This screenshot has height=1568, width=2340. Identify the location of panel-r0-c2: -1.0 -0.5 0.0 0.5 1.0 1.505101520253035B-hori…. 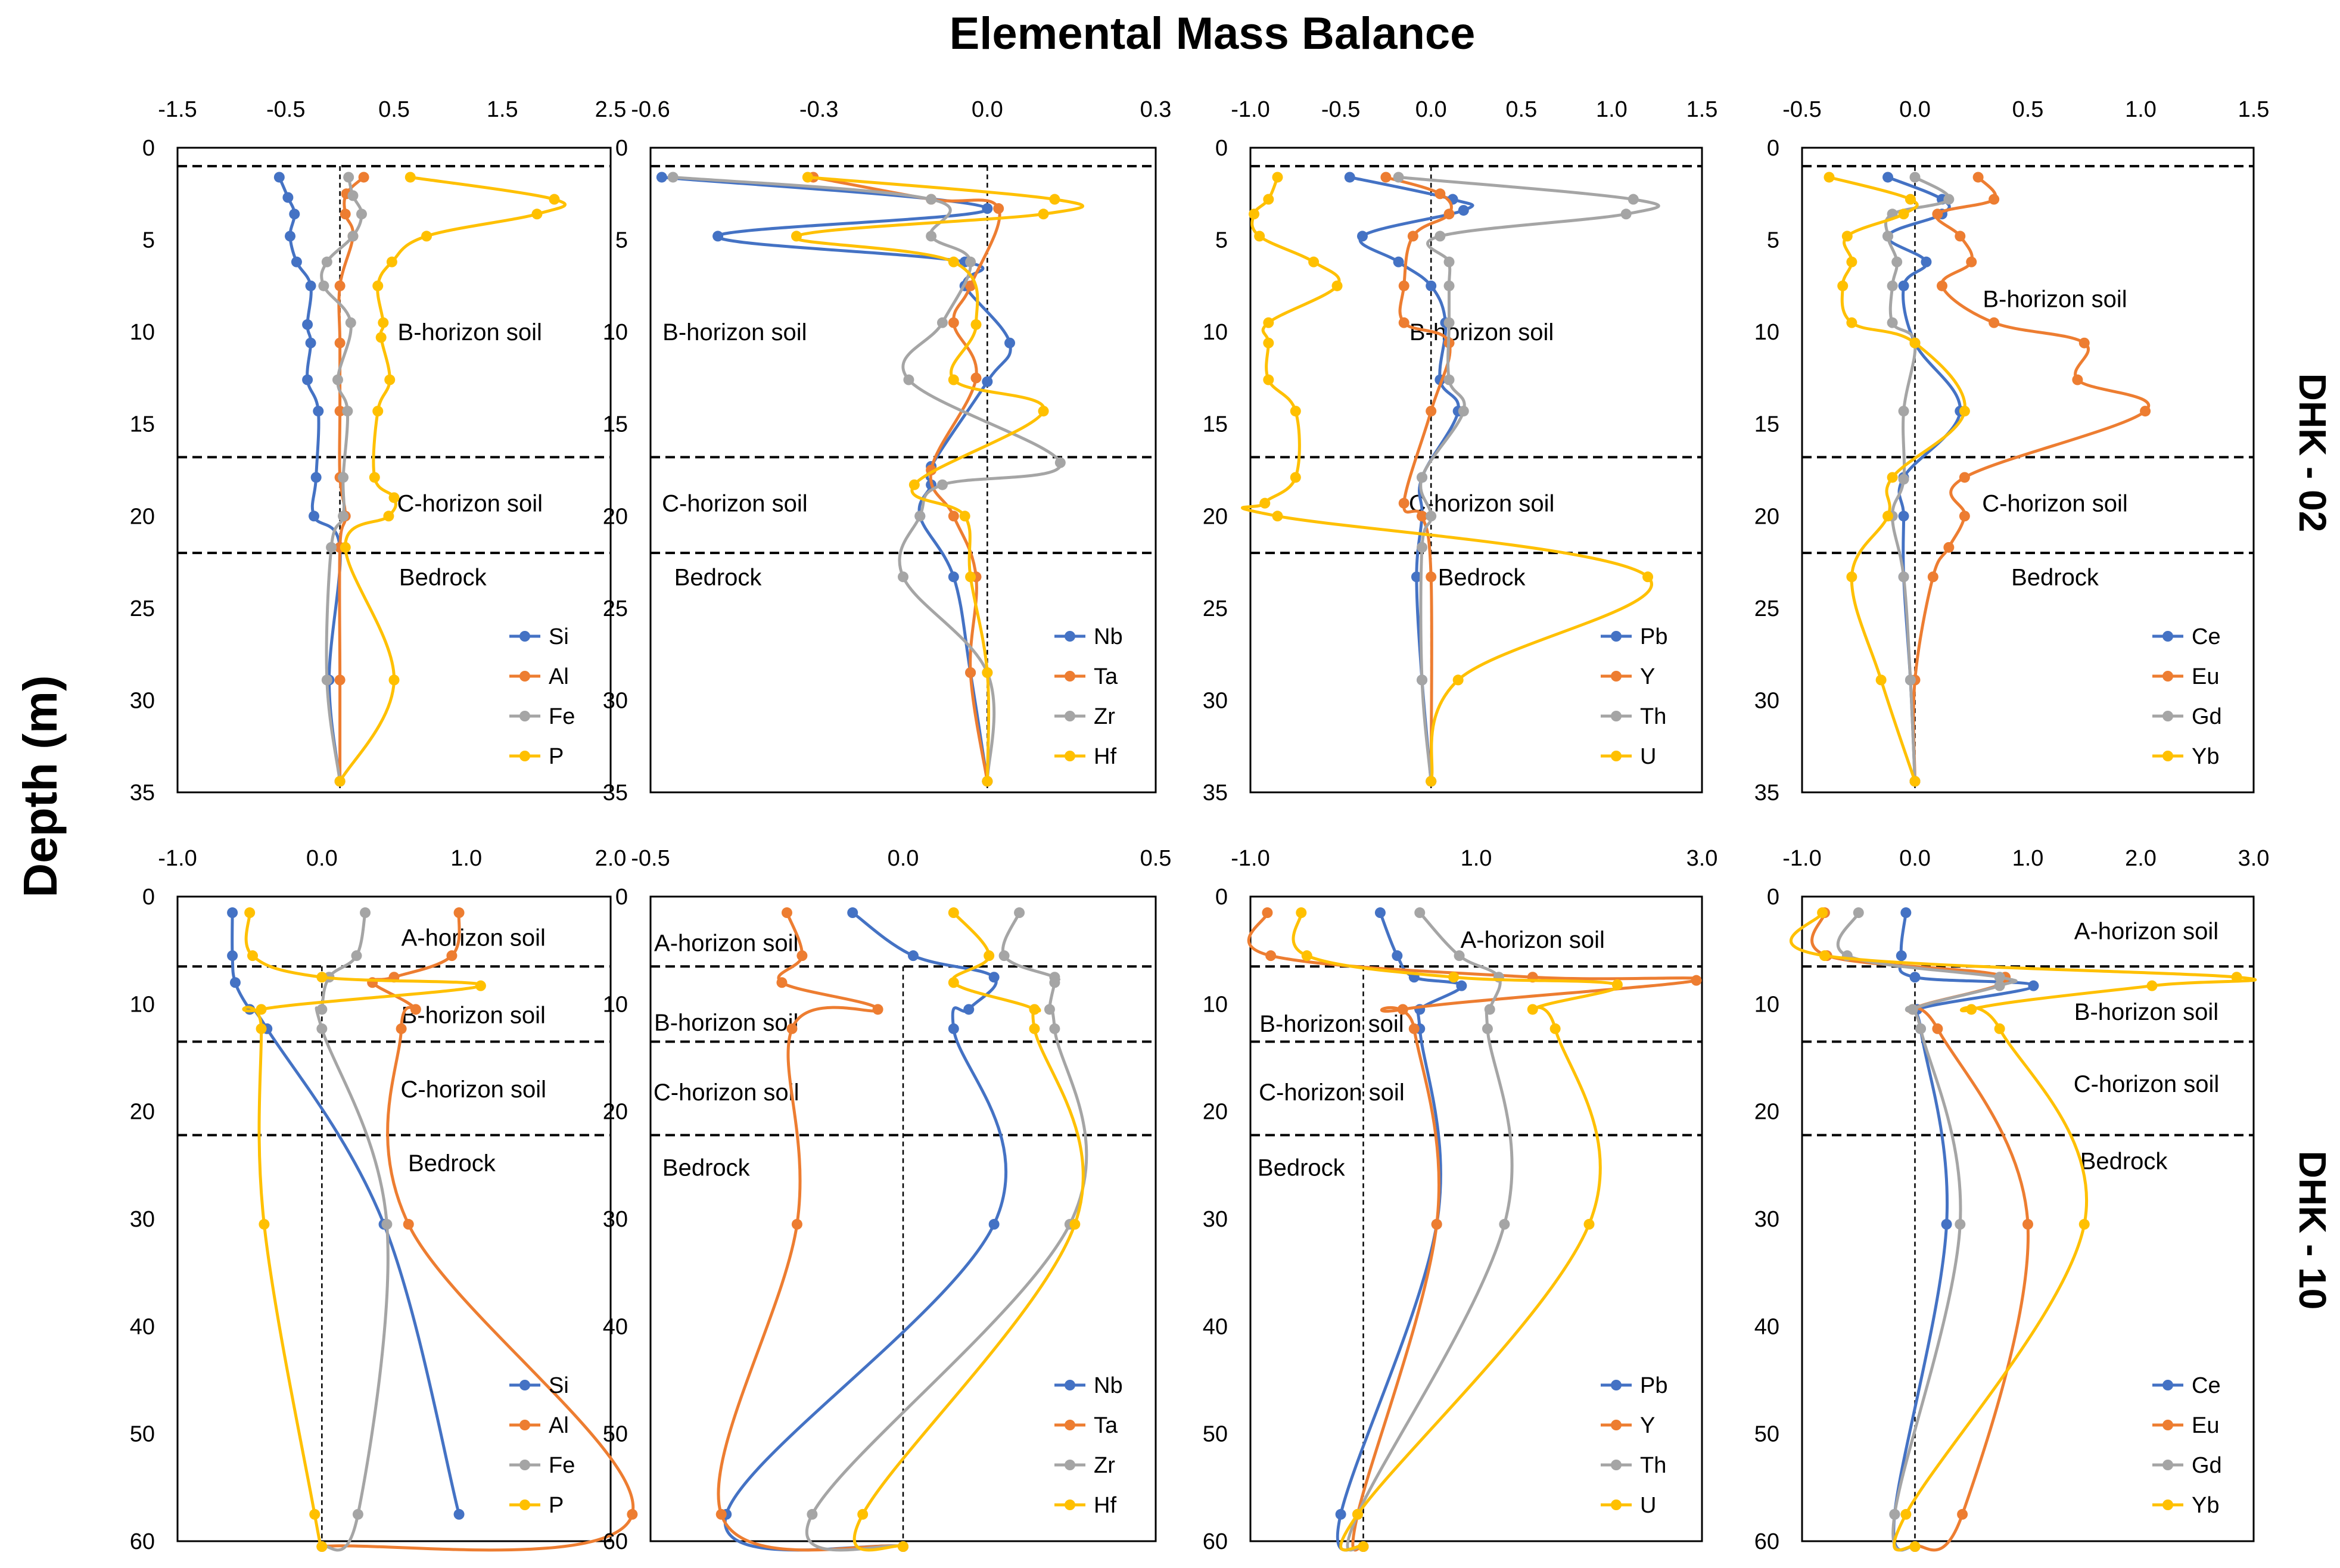
(1460, 451).